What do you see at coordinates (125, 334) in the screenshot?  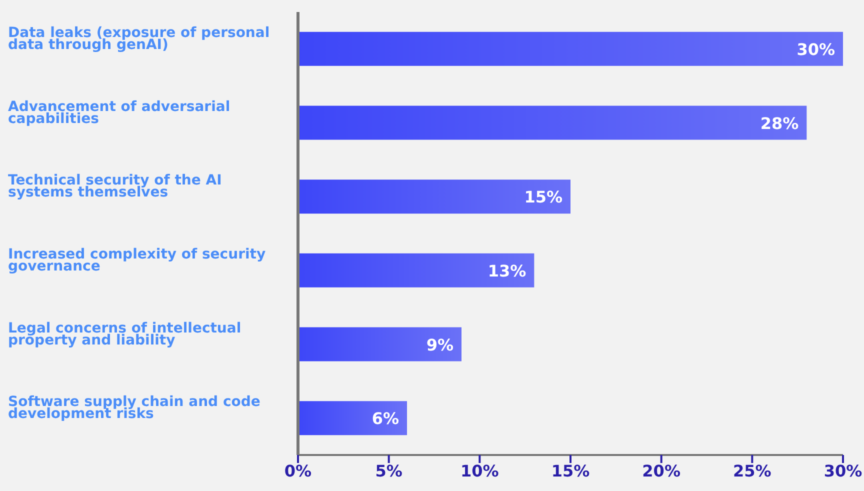 I see `y-tick-label: Legal concerns of intellectual property and liability` at bounding box center [125, 334].